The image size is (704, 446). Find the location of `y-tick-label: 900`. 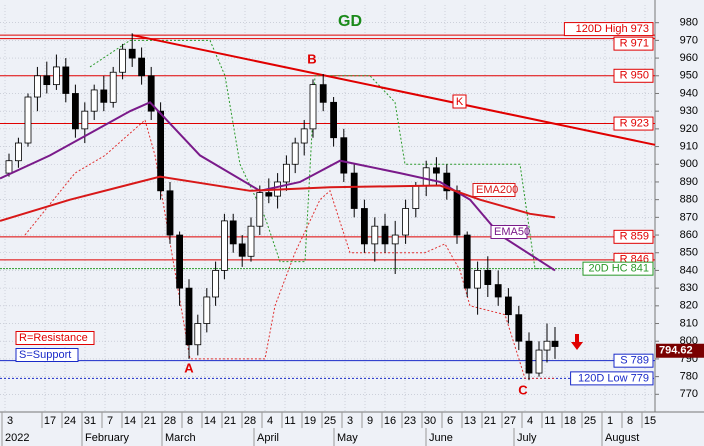

y-tick-label: 900 is located at coordinates (689, 164).